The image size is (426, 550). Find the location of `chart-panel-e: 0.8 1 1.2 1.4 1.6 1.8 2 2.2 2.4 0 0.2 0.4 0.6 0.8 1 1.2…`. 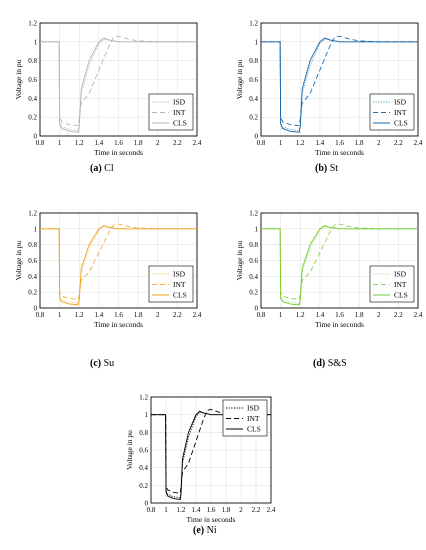

chart-panel-e: 0.8 1 1.2 1.4 1.6 1.8 2 2.2 2.4 0 0.2 0.4 0.6 0.8 1 1.2… is located at coordinates (200, 459).